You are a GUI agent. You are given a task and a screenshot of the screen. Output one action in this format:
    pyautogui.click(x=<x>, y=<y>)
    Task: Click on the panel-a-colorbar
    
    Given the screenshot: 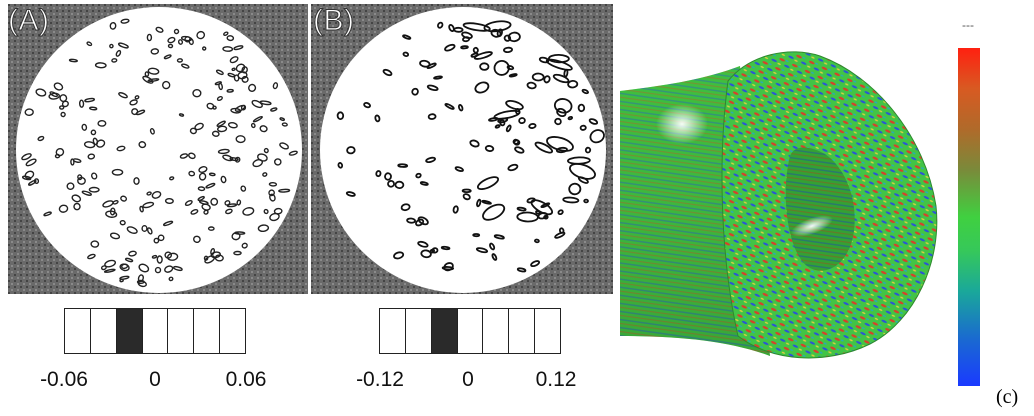 What is the action you would take?
    pyautogui.click(x=155, y=331)
    